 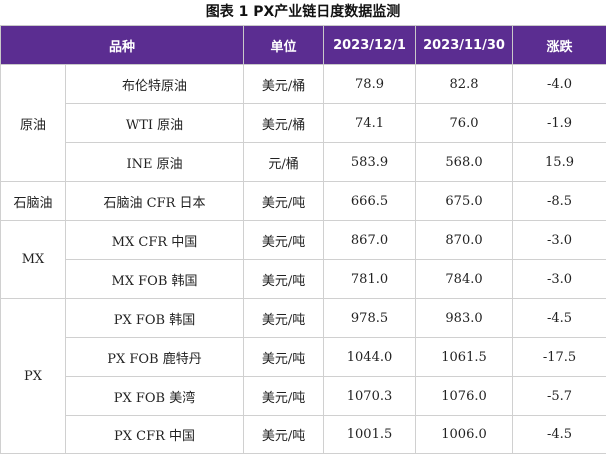 I want to click on cell-product: 布伦特原油, so click(x=155, y=84).